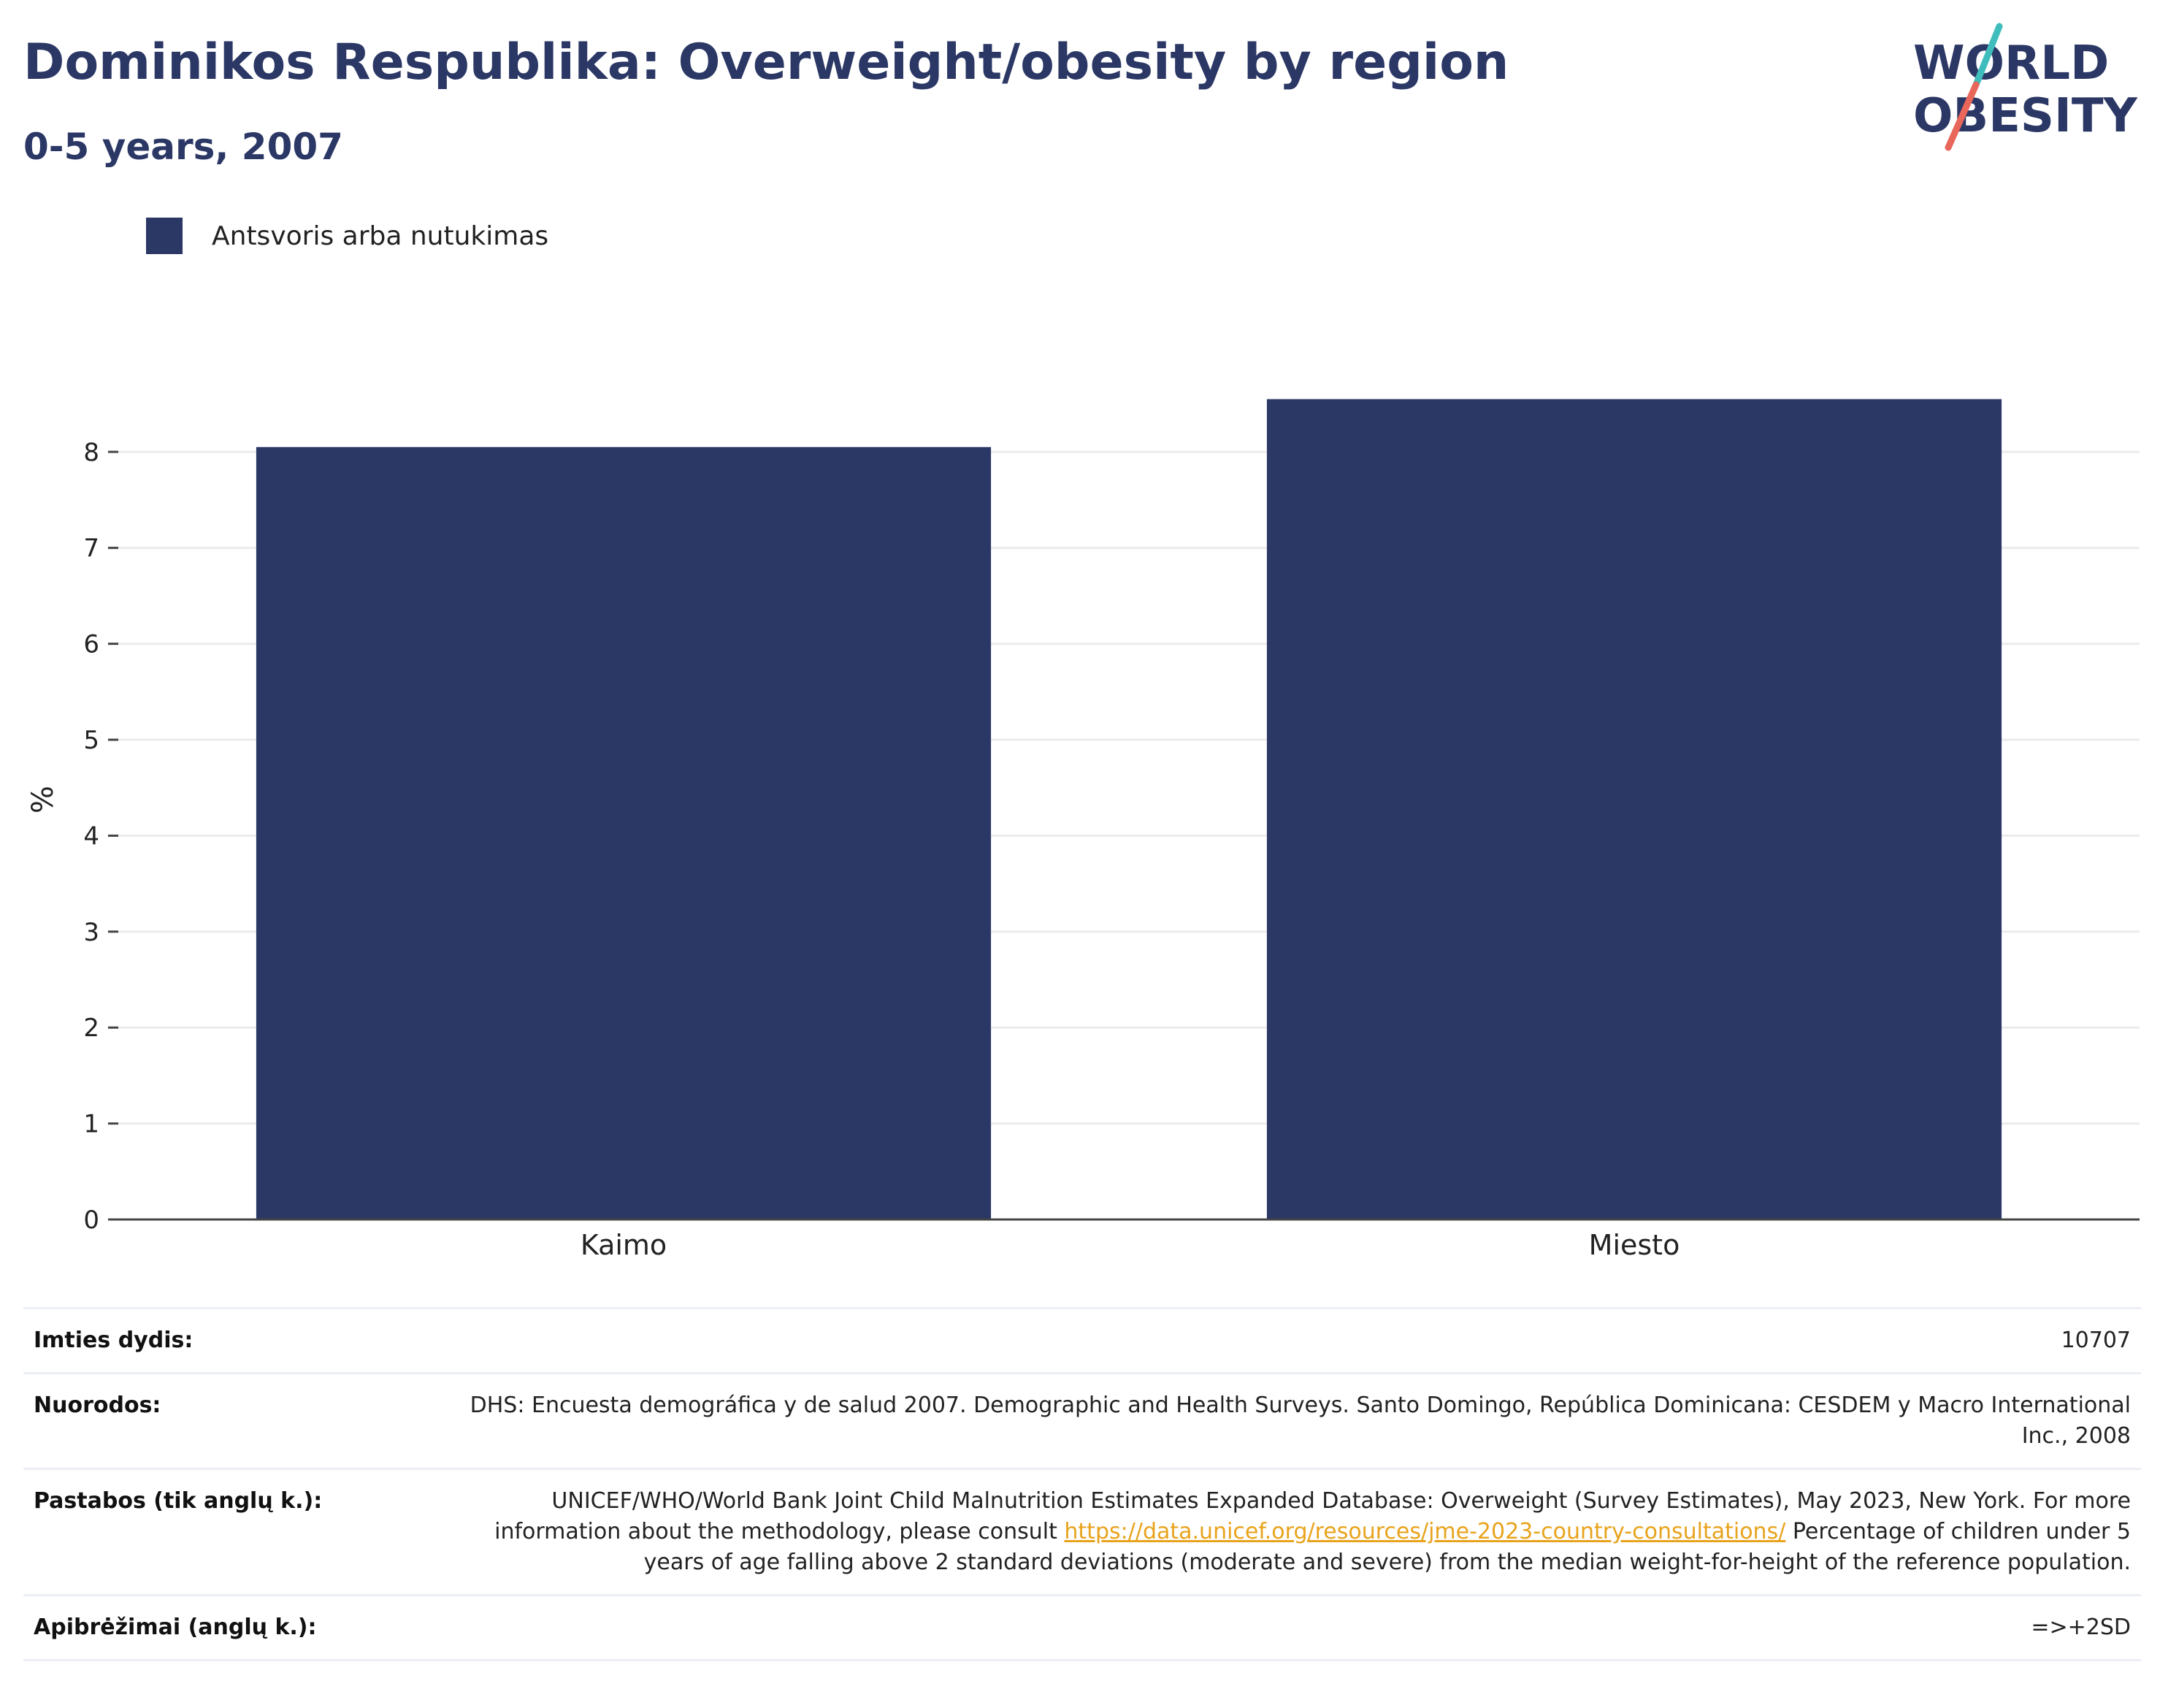  I want to click on info-label: Apibrėžimai (anglų k.):, so click(223, 1627).